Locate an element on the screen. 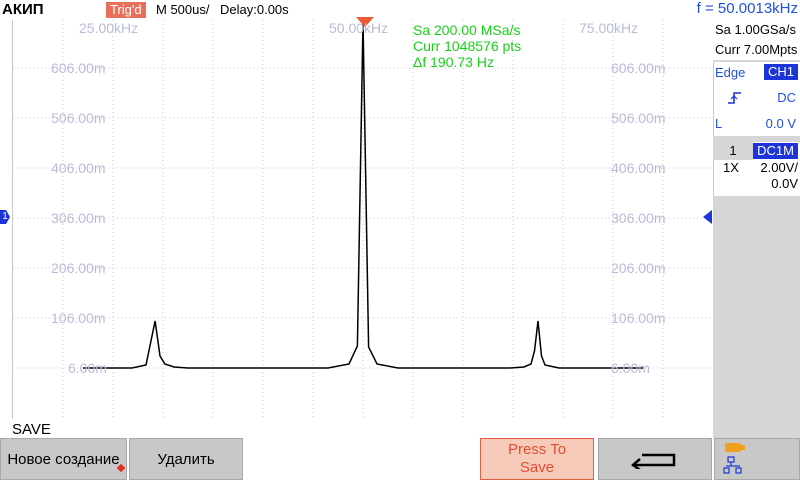 The image size is (800, 480). acq-sample-rate: Sa 1.00GSa/s is located at coordinates (756, 30).